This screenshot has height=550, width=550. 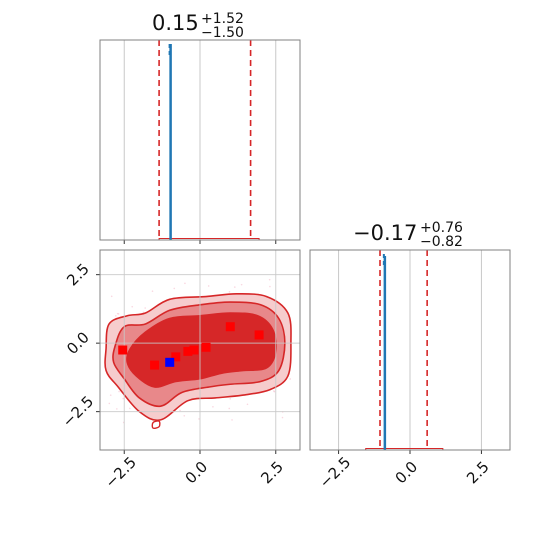 I want to click on br-red-histogram, so click(x=404, y=449).